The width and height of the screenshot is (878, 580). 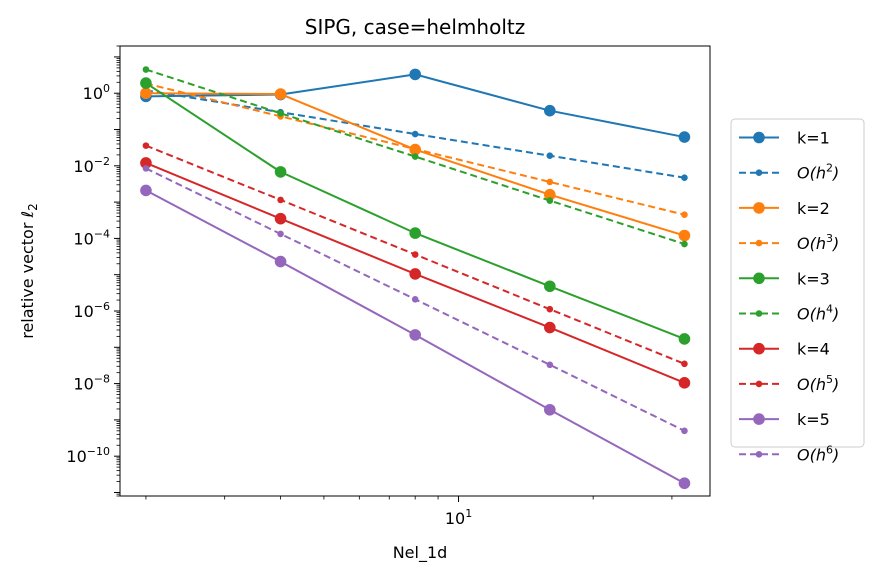 I want to click on y-tick-exponent: −6, so click(x=102, y=306).